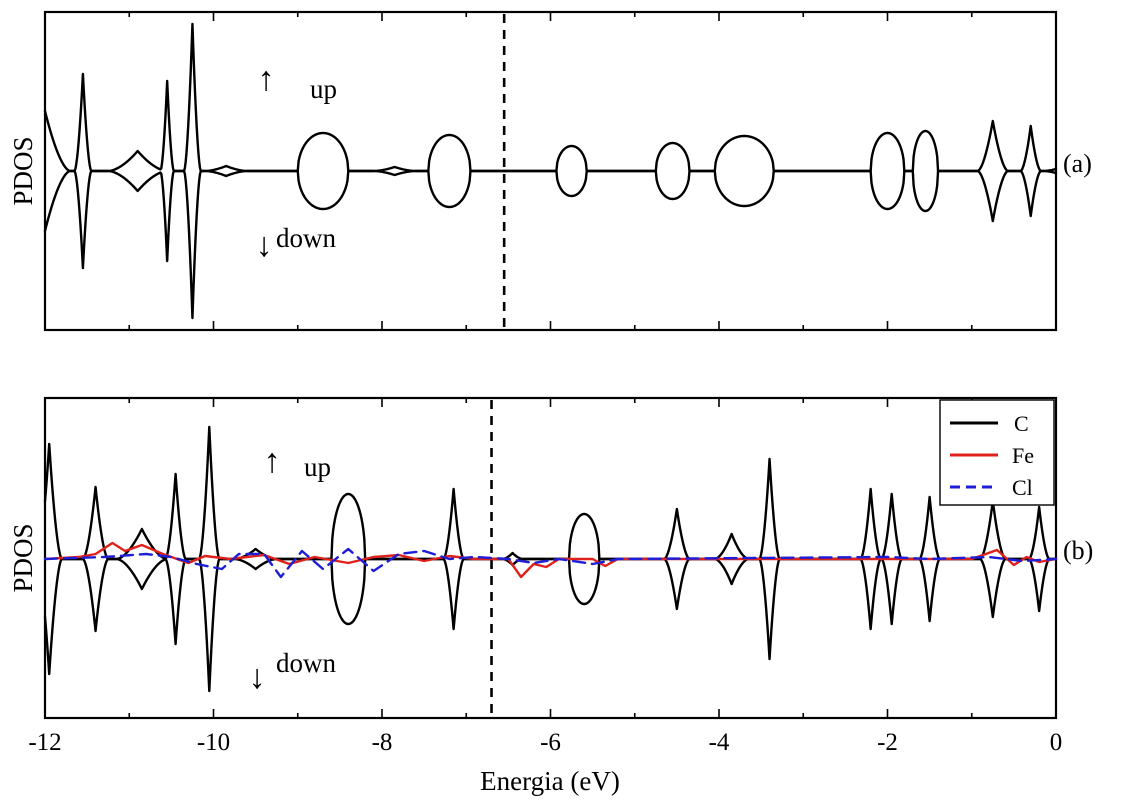 This screenshot has height=804, width=1122. I want to click on panel-a-up-arrow: ↑, so click(266, 79).